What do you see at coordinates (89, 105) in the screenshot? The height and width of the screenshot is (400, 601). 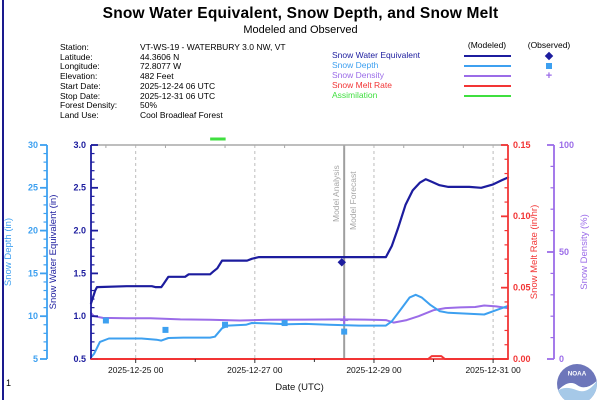 I see `station-label: Forest Density:` at bounding box center [89, 105].